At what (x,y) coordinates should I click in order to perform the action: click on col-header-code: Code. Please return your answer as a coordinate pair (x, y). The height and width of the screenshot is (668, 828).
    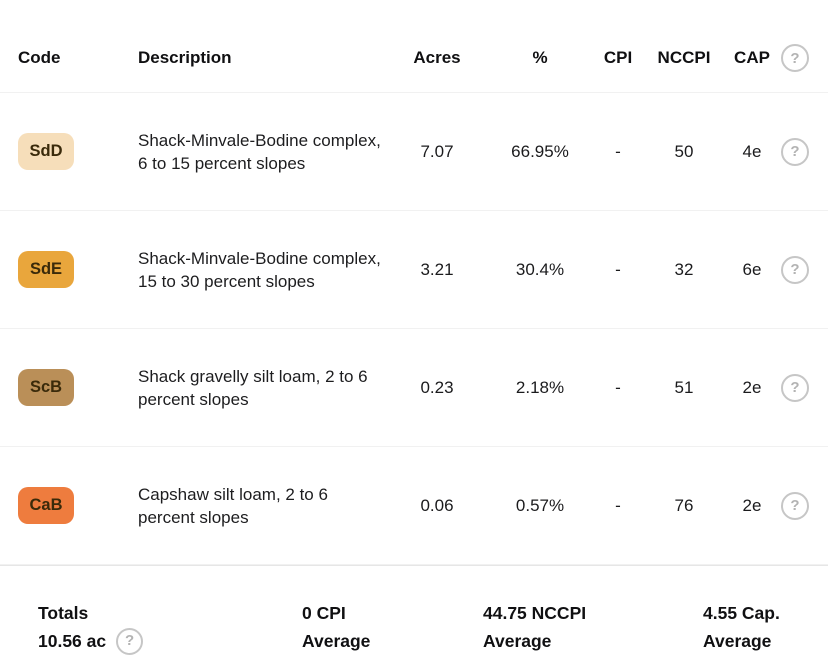
    Looking at the image, I should click on (39, 57).